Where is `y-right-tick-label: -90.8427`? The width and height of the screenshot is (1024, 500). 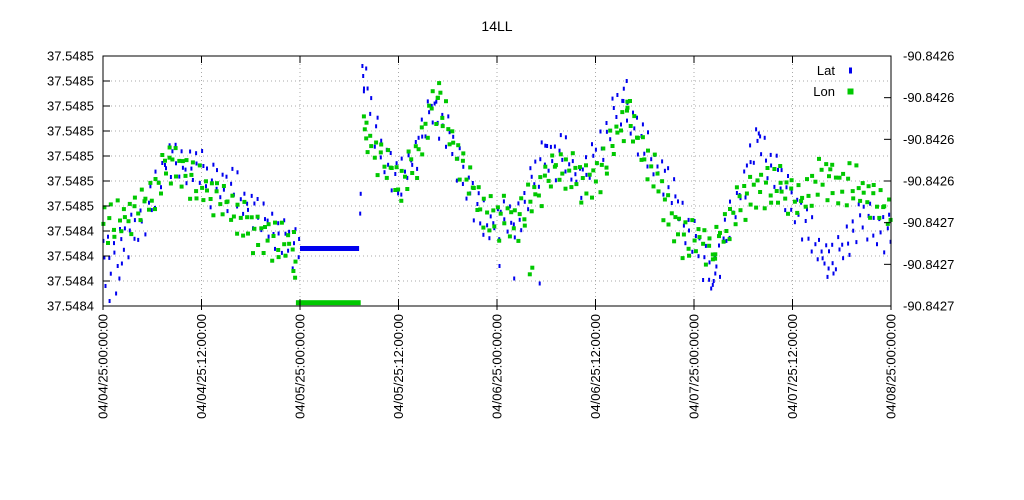 y-right-tick-label: -90.8427 is located at coordinates (928, 264).